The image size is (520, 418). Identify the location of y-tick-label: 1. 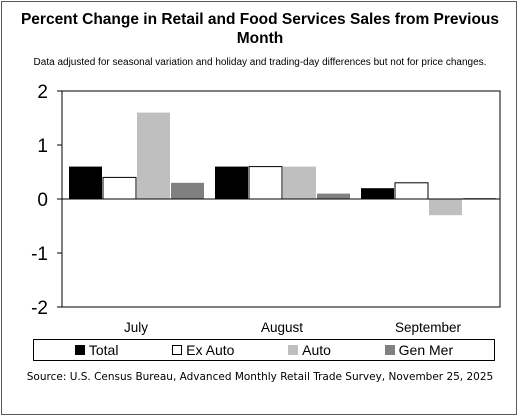
(42, 146).